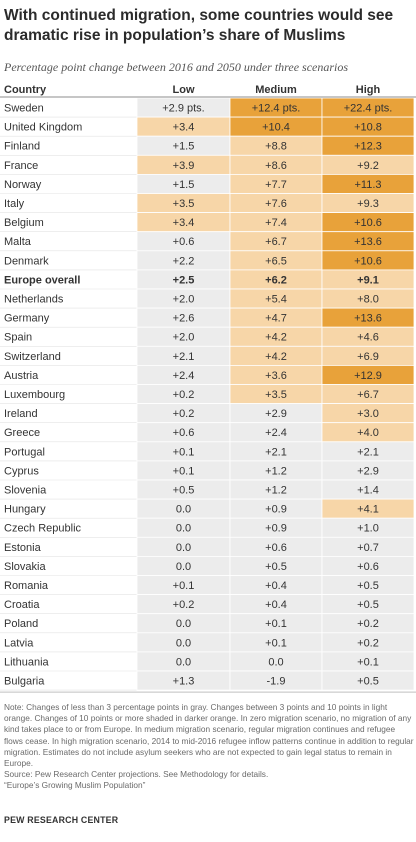 The height and width of the screenshot is (842, 416). Describe the element at coordinates (276, 567) in the screenshot. I see `cell-medium-value: +0.5` at that location.